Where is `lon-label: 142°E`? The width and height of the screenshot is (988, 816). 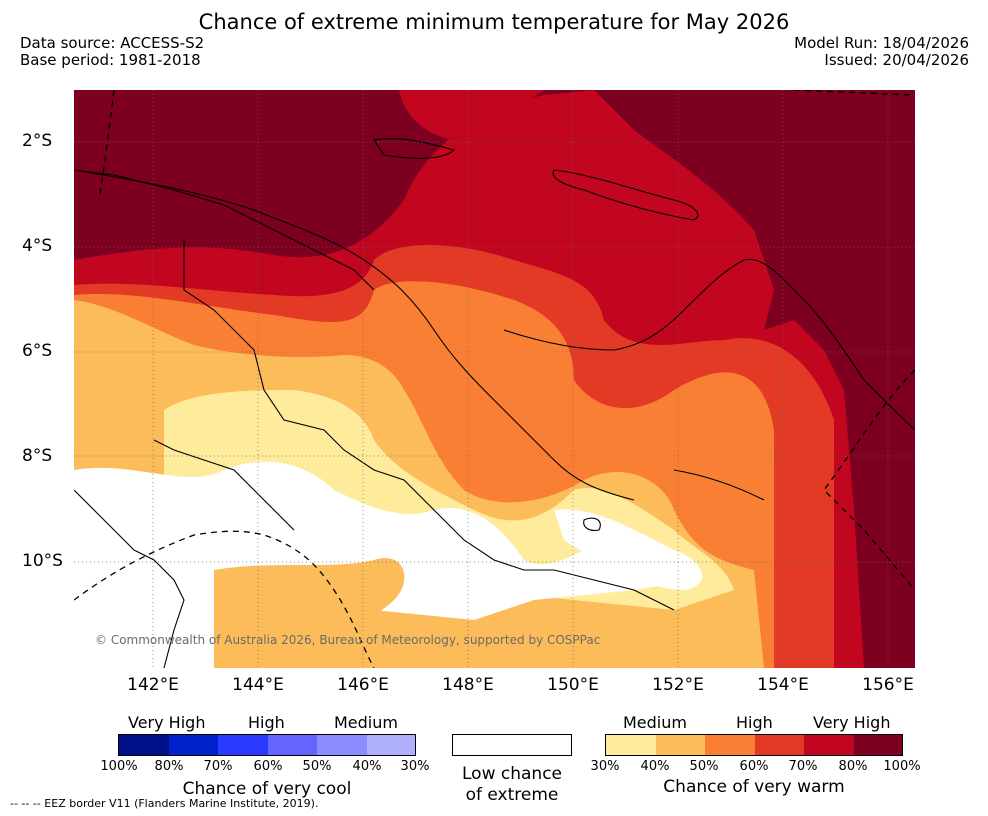 lon-label: 142°E is located at coordinates (153, 685).